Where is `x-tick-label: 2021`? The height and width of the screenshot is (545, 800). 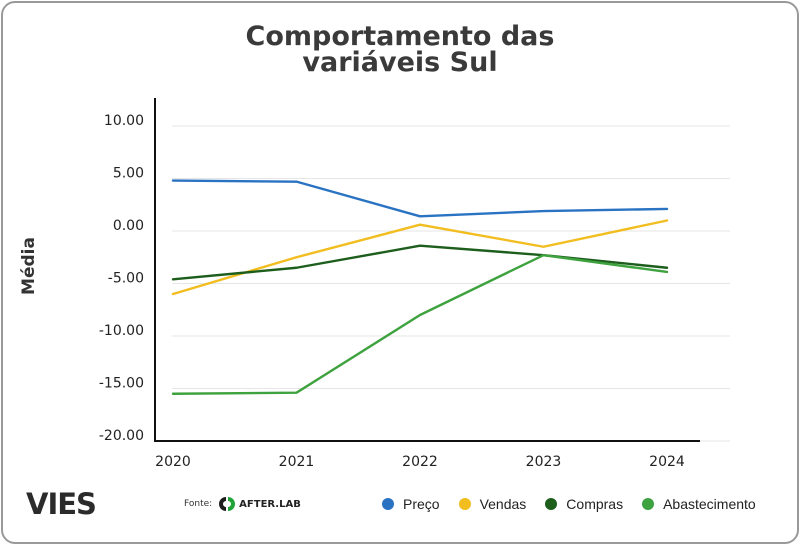 x-tick-label: 2021 is located at coordinates (297, 462).